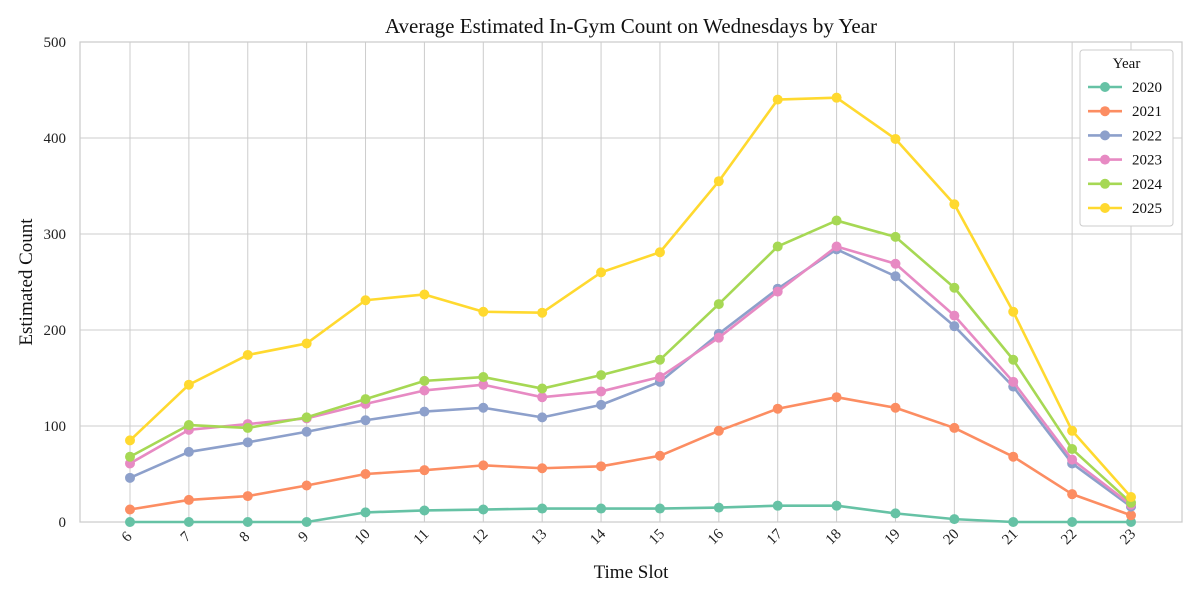 The height and width of the screenshot is (600, 1200). What do you see at coordinates (304, 537) in the screenshot?
I see `x-tick-label: 9` at bounding box center [304, 537].